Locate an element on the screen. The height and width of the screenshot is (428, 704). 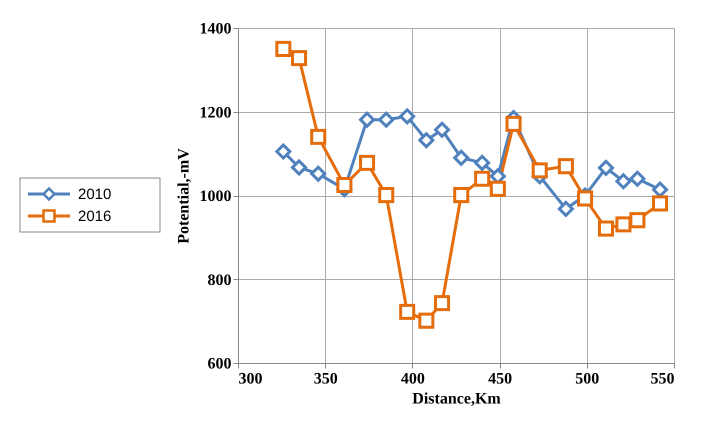
x-axis-title: Distance,Km is located at coordinates (457, 399).